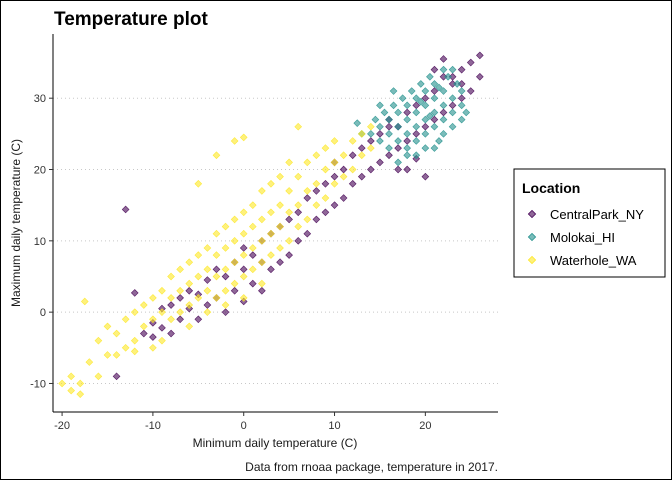  I want to click on legend-items: CentralPark_NY Molokai_HI Waterhole_WA, so click(585, 237).